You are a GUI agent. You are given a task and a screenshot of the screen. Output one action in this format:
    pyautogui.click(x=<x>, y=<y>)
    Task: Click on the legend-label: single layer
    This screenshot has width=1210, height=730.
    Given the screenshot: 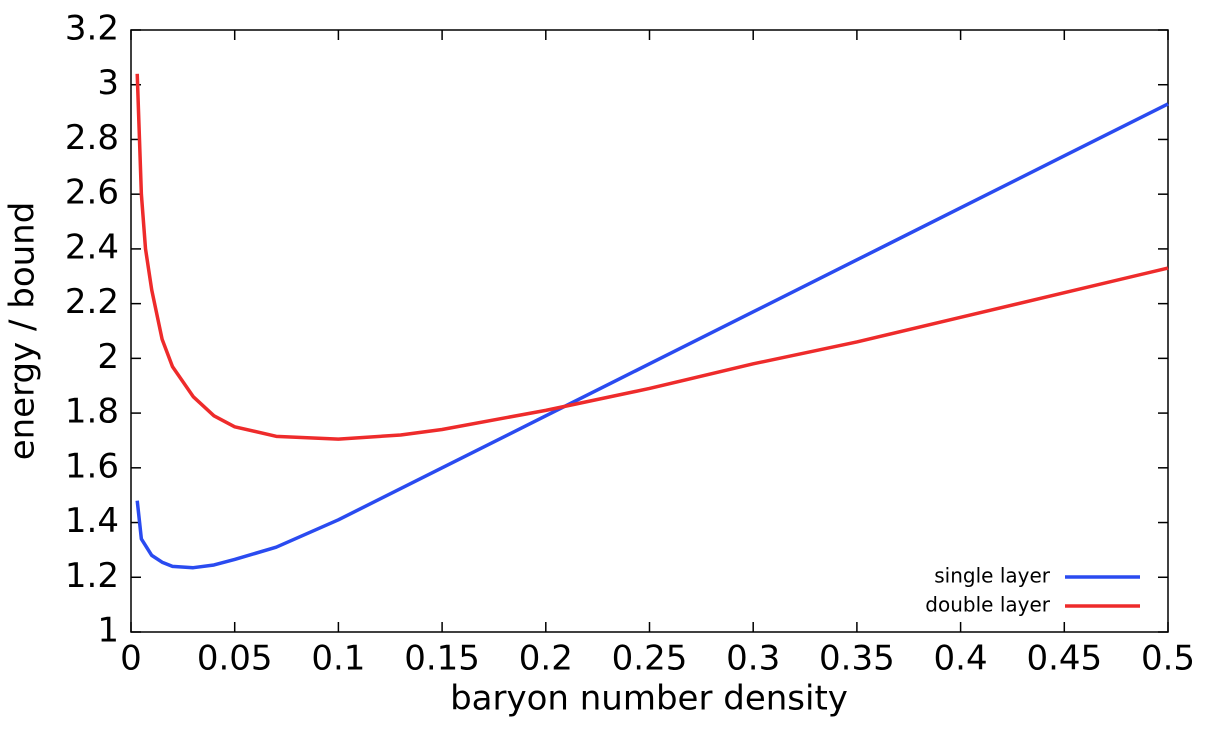 What is the action you would take?
    pyautogui.click(x=992, y=576)
    